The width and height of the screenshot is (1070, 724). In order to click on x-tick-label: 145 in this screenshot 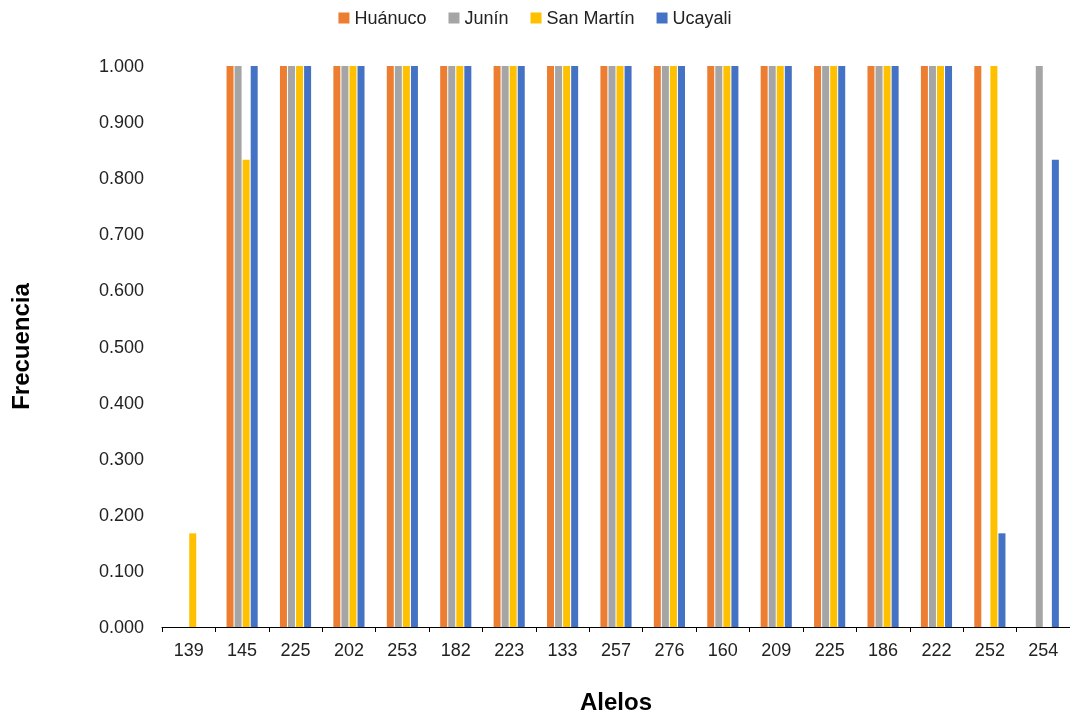, I will do `click(242, 650)`.